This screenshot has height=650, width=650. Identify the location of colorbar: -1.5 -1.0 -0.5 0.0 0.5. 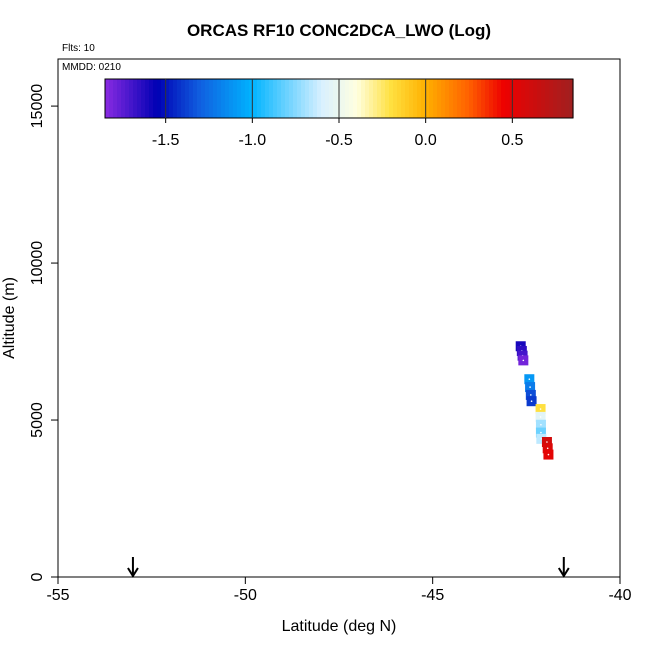
(339, 113).